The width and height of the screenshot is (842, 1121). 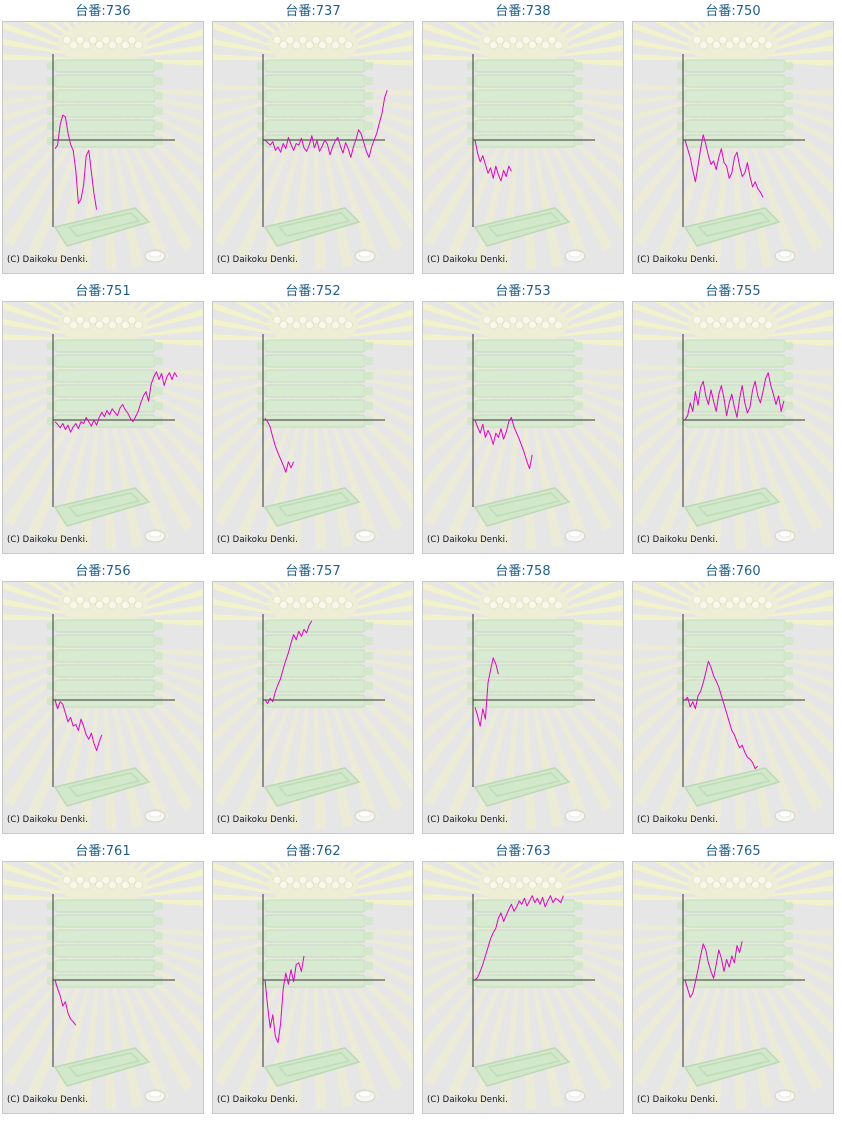 What do you see at coordinates (313, 571) in the screenshot?
I see `chart-title: 台番:757` at bounding box center [313, 571].